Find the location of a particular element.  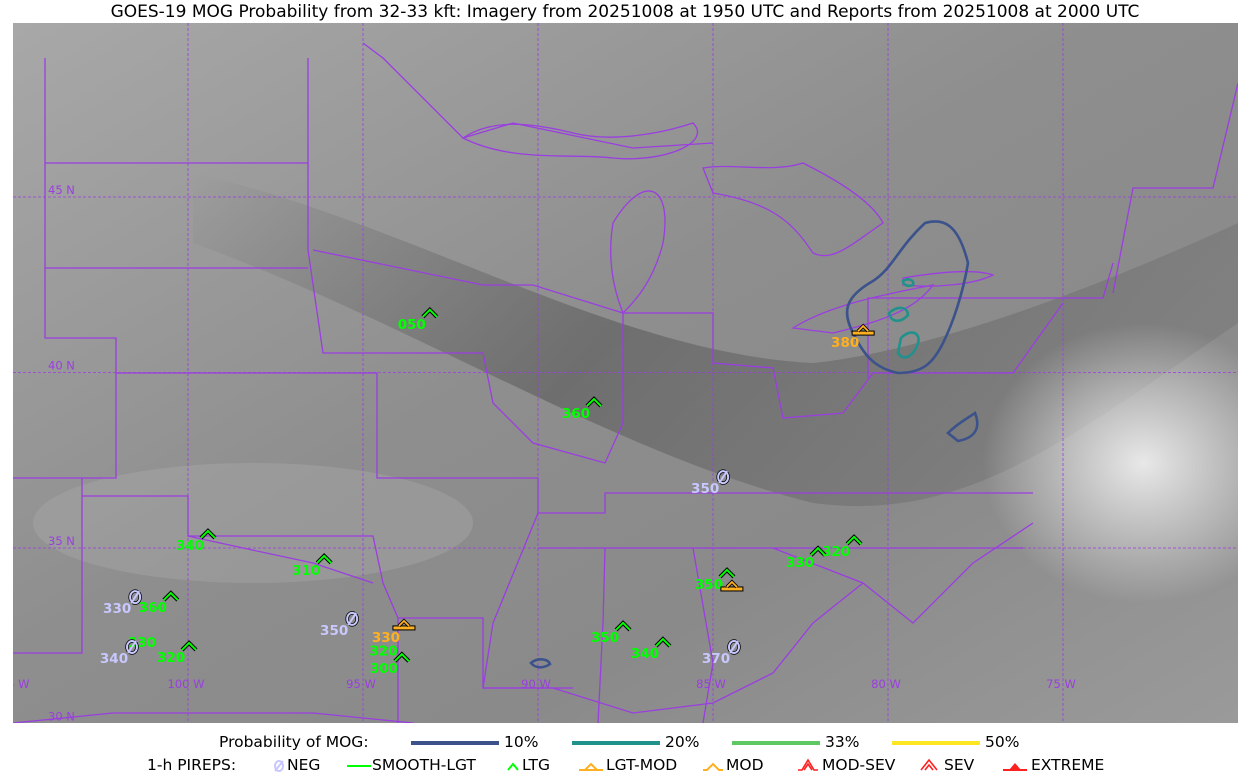

mog-legend-label: 33% is located at coordinates (842, 742).